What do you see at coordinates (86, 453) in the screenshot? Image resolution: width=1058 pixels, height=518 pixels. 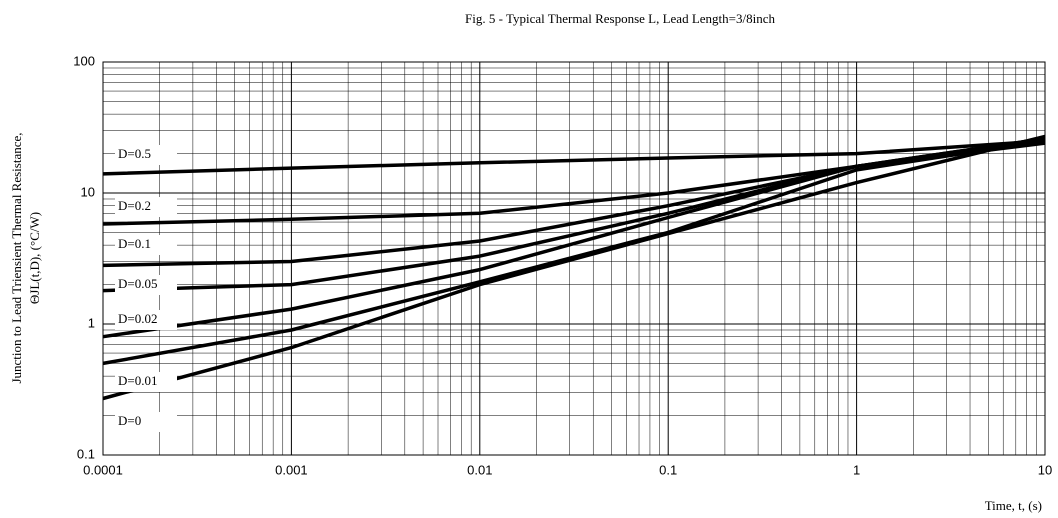 I see `y-tick-label: 0.1` at bounding box center [86, 453].